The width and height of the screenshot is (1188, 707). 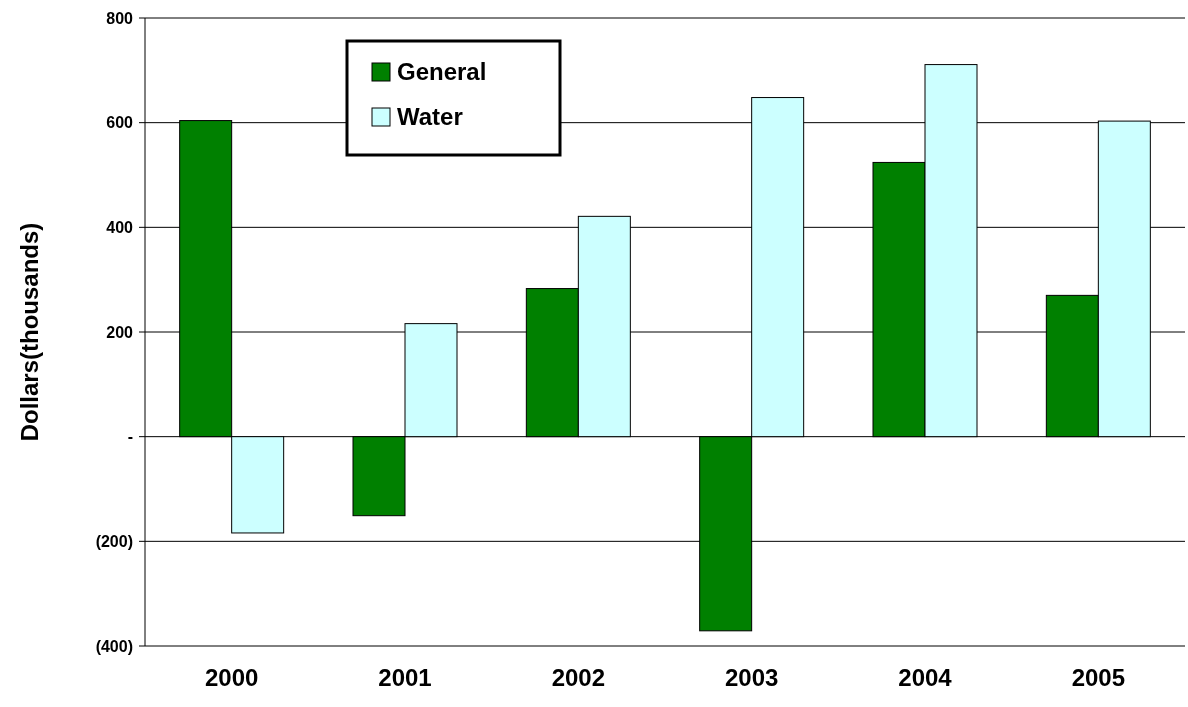 What do you see at coordinates (231, 677) in the screenshot?
I see `x-tick-label: 2000` at bounding box center [231, 677].